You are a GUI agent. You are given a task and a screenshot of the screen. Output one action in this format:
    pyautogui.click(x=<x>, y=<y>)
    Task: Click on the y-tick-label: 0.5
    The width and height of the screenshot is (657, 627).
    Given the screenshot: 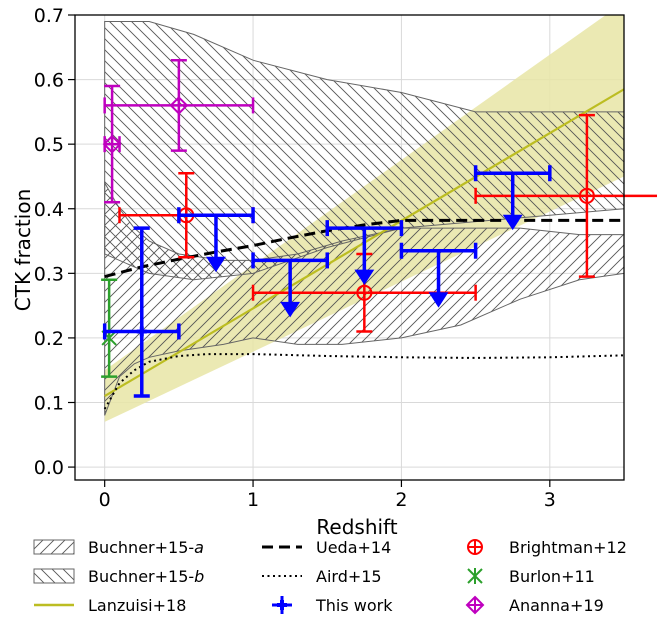 What is the action you would take?
    pyautogui.click(x=49, y=145)
    